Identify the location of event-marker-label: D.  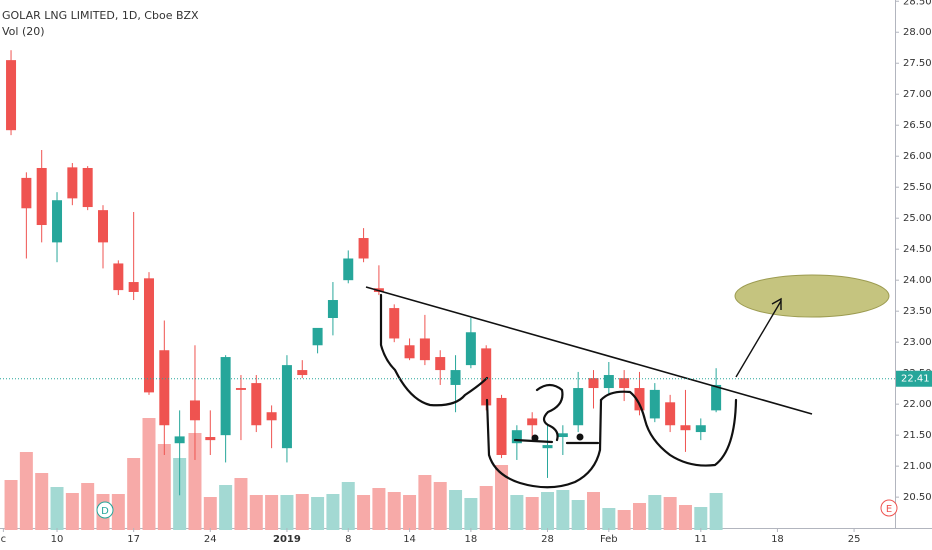
(105, 511).